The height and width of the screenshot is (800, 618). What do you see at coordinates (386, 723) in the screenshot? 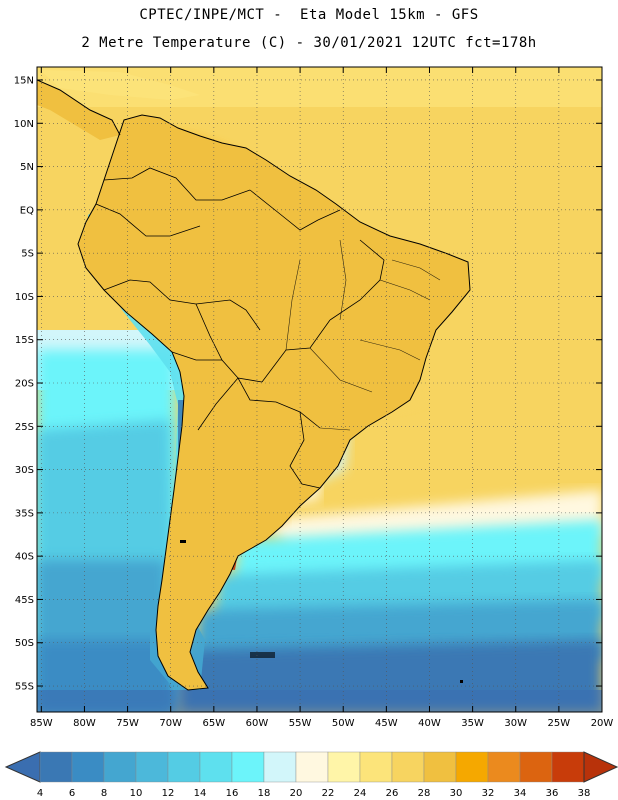
I see `lon-label: 45W` at bounding box center [386, 723].